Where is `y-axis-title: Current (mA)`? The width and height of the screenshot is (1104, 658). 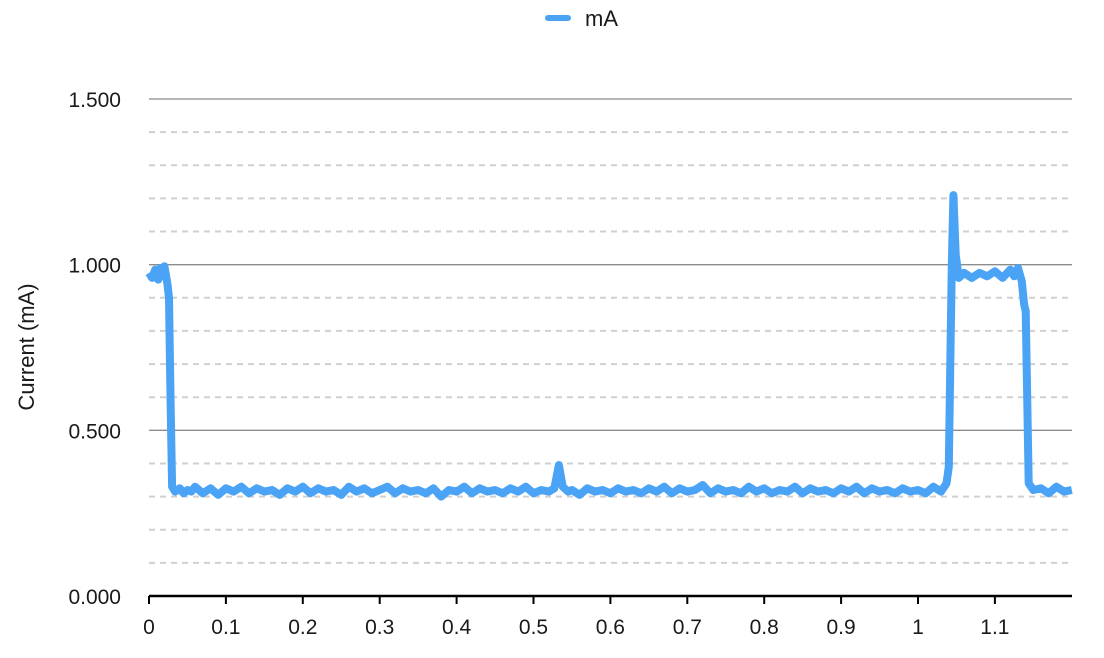
y-axis-title: Current (mA) is located at coordinates (26, 346).